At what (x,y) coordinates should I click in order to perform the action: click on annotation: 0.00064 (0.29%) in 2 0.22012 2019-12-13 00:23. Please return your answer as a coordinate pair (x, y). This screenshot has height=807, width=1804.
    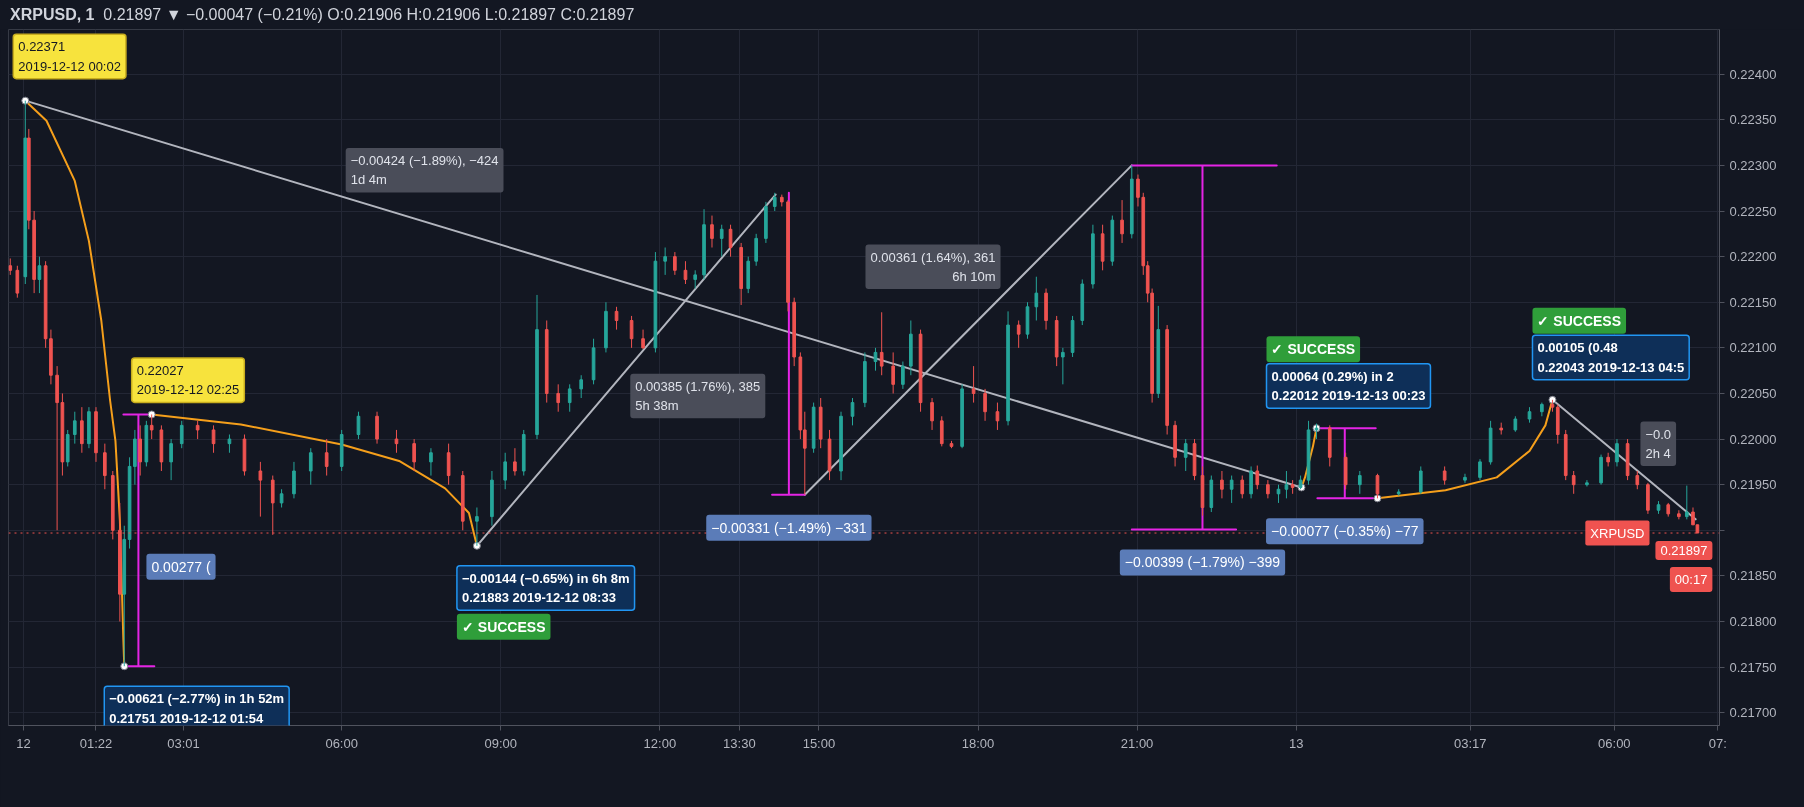
    Looking at the image, I should click on (1348, 386).